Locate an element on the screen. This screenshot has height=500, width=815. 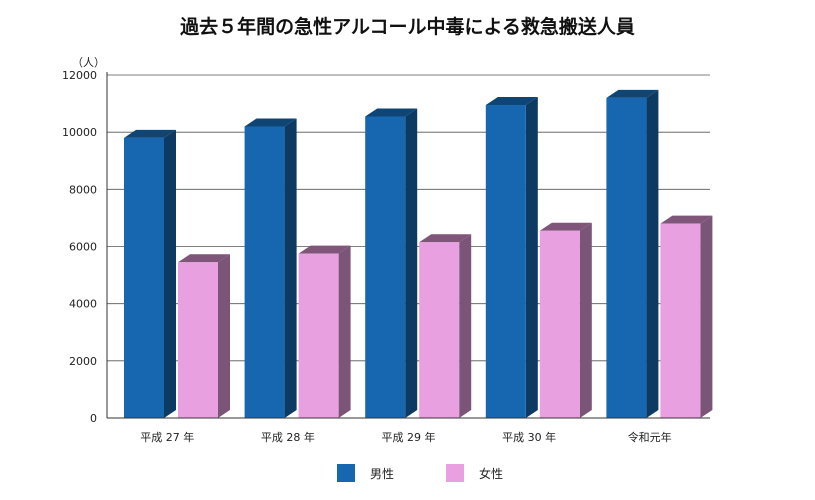
x-category-label: 平成 28 年 is located at coordinates (288, 437).